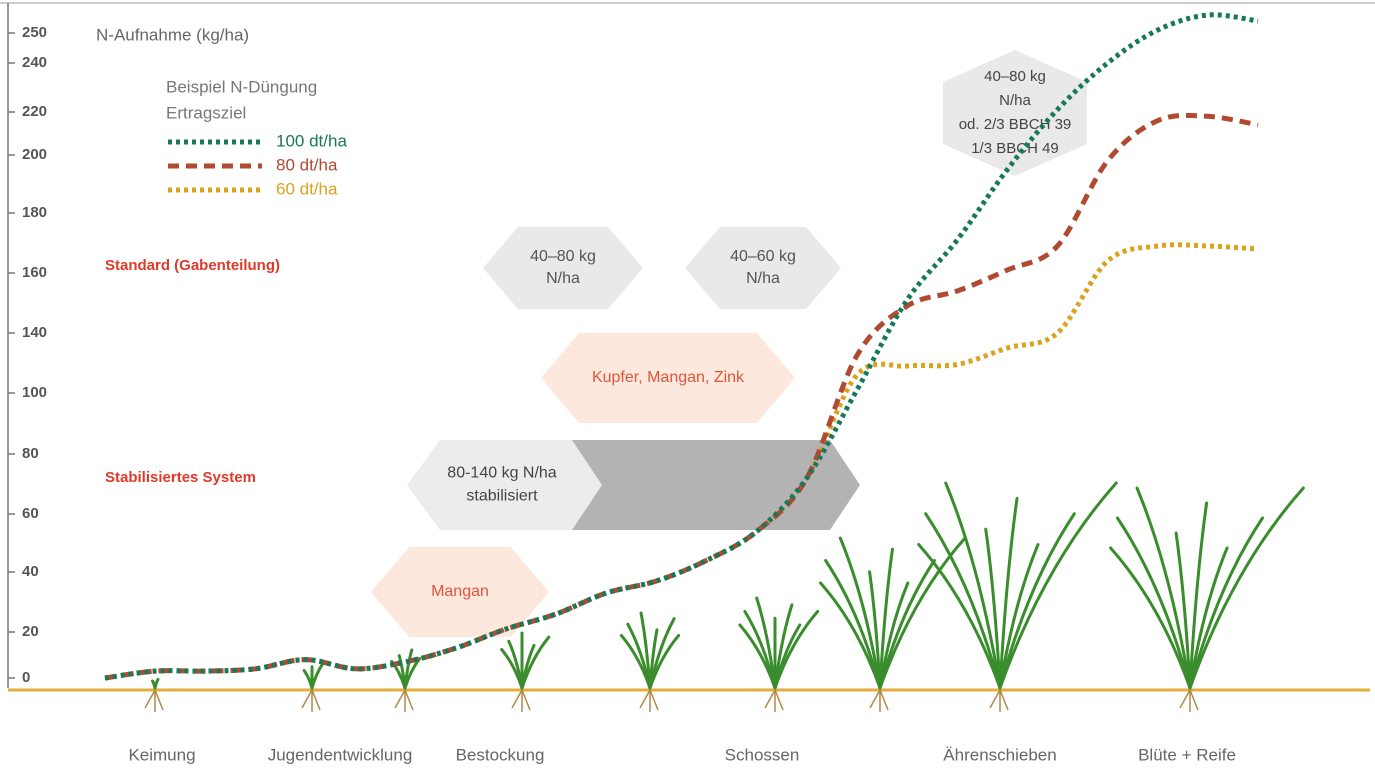  What do you see at coordinates (30, 571) in the screenshot?
I see `y-tick-label: 40` at bounding box center [30, 571].